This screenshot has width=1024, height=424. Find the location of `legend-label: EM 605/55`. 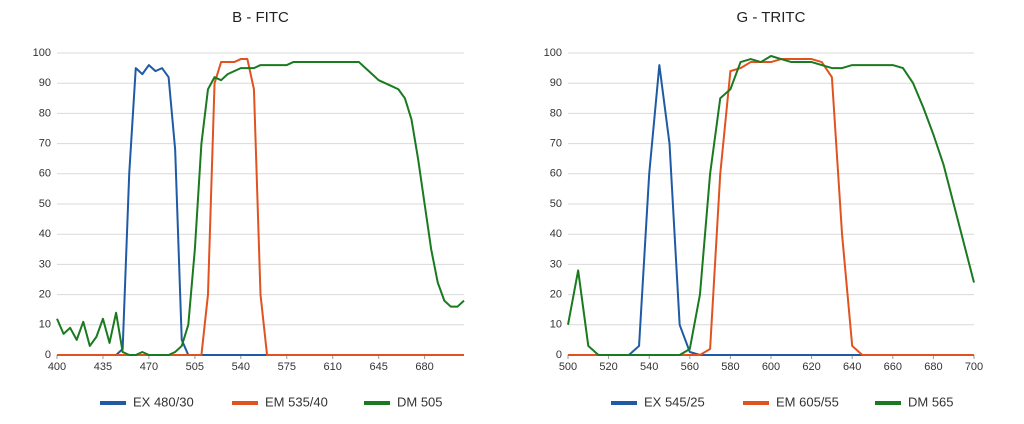

legend-label: EM 605/55 is located at coordinates (807, 401).